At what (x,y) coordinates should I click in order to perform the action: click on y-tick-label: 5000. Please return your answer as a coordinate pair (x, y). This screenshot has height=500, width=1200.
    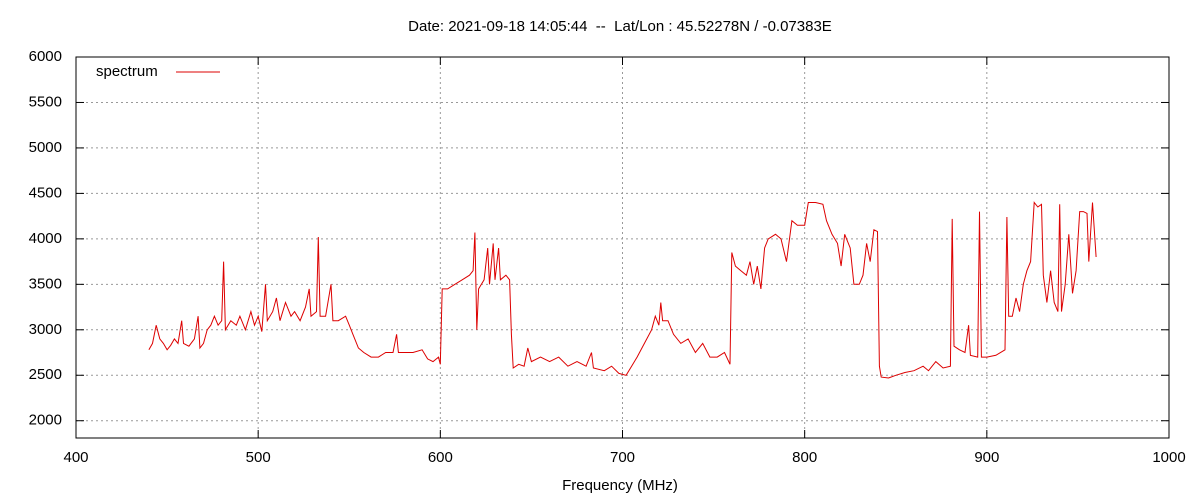
    Looking at the image, I should click on (45, 147).